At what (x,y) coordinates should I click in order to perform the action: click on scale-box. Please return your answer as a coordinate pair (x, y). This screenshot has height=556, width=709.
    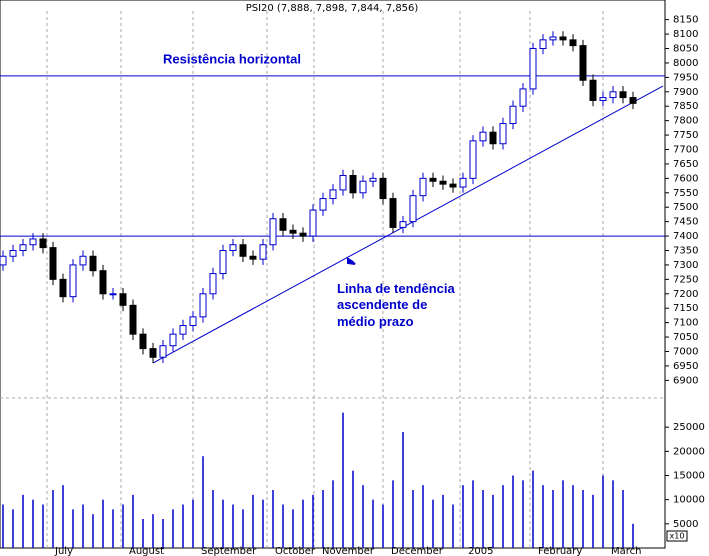
    Looking at the image, I should click on (677, 536).